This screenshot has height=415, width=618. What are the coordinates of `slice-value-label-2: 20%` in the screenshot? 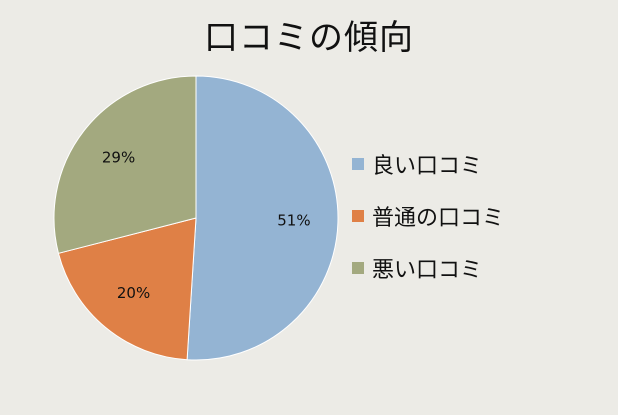 It's located at (133, 293).